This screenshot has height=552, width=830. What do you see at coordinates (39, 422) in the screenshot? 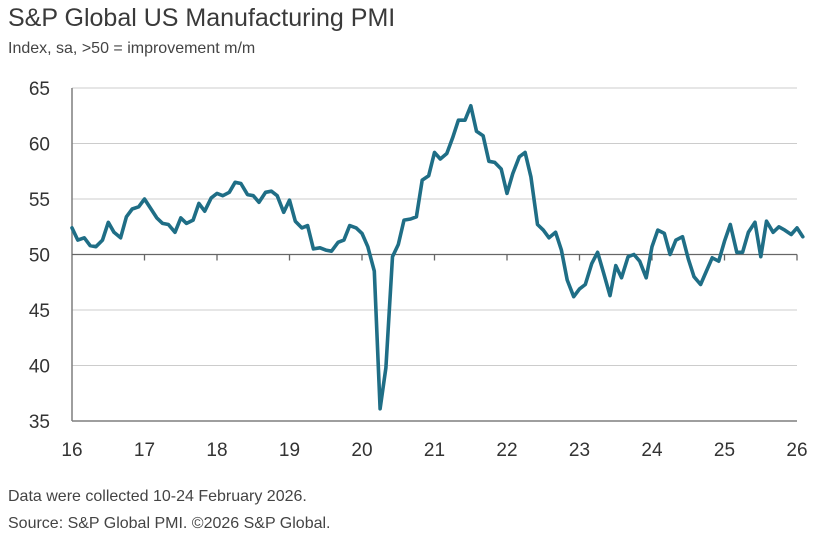
I see `y-tick-label-35: 35` at bounding box center [39, 422].